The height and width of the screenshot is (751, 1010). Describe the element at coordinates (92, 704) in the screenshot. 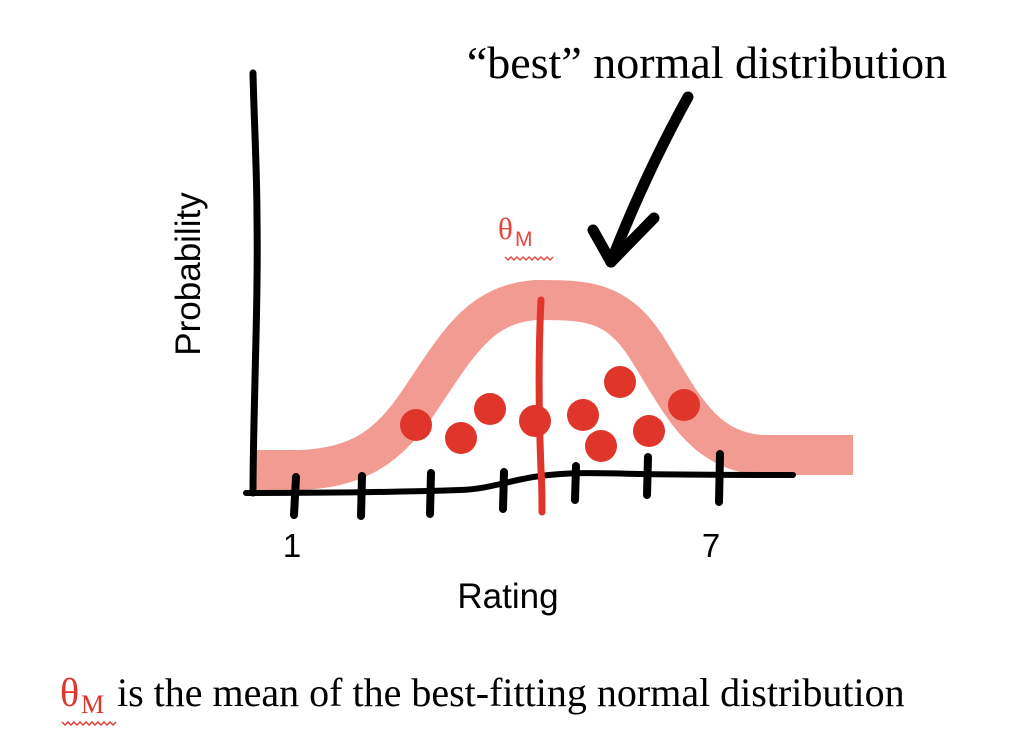

I see `caption-theta-subscript: M` at that location.